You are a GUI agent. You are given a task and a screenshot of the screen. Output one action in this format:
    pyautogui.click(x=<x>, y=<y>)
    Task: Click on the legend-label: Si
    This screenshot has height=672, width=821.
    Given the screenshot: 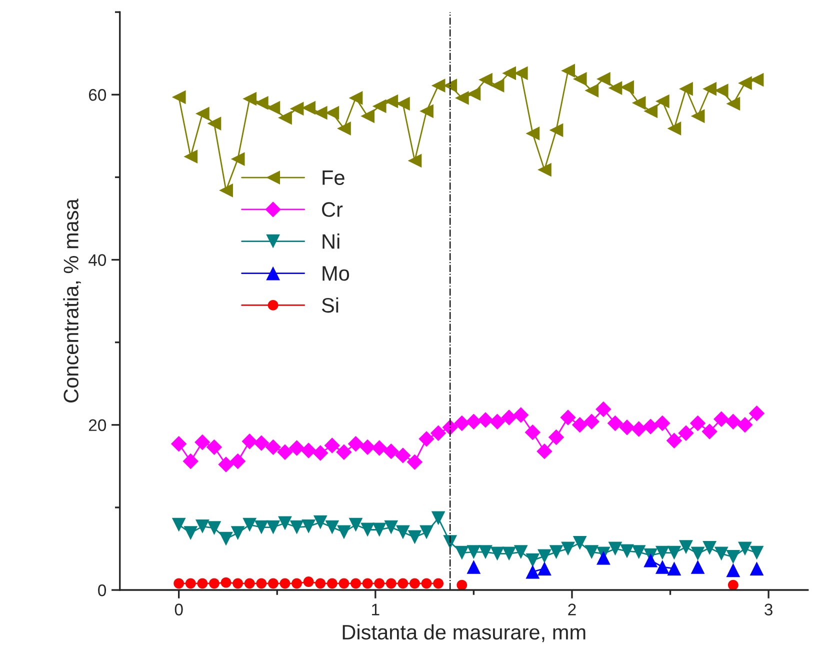 What is the action you would take?
    pyautogui.click(x=330, y=305)
    